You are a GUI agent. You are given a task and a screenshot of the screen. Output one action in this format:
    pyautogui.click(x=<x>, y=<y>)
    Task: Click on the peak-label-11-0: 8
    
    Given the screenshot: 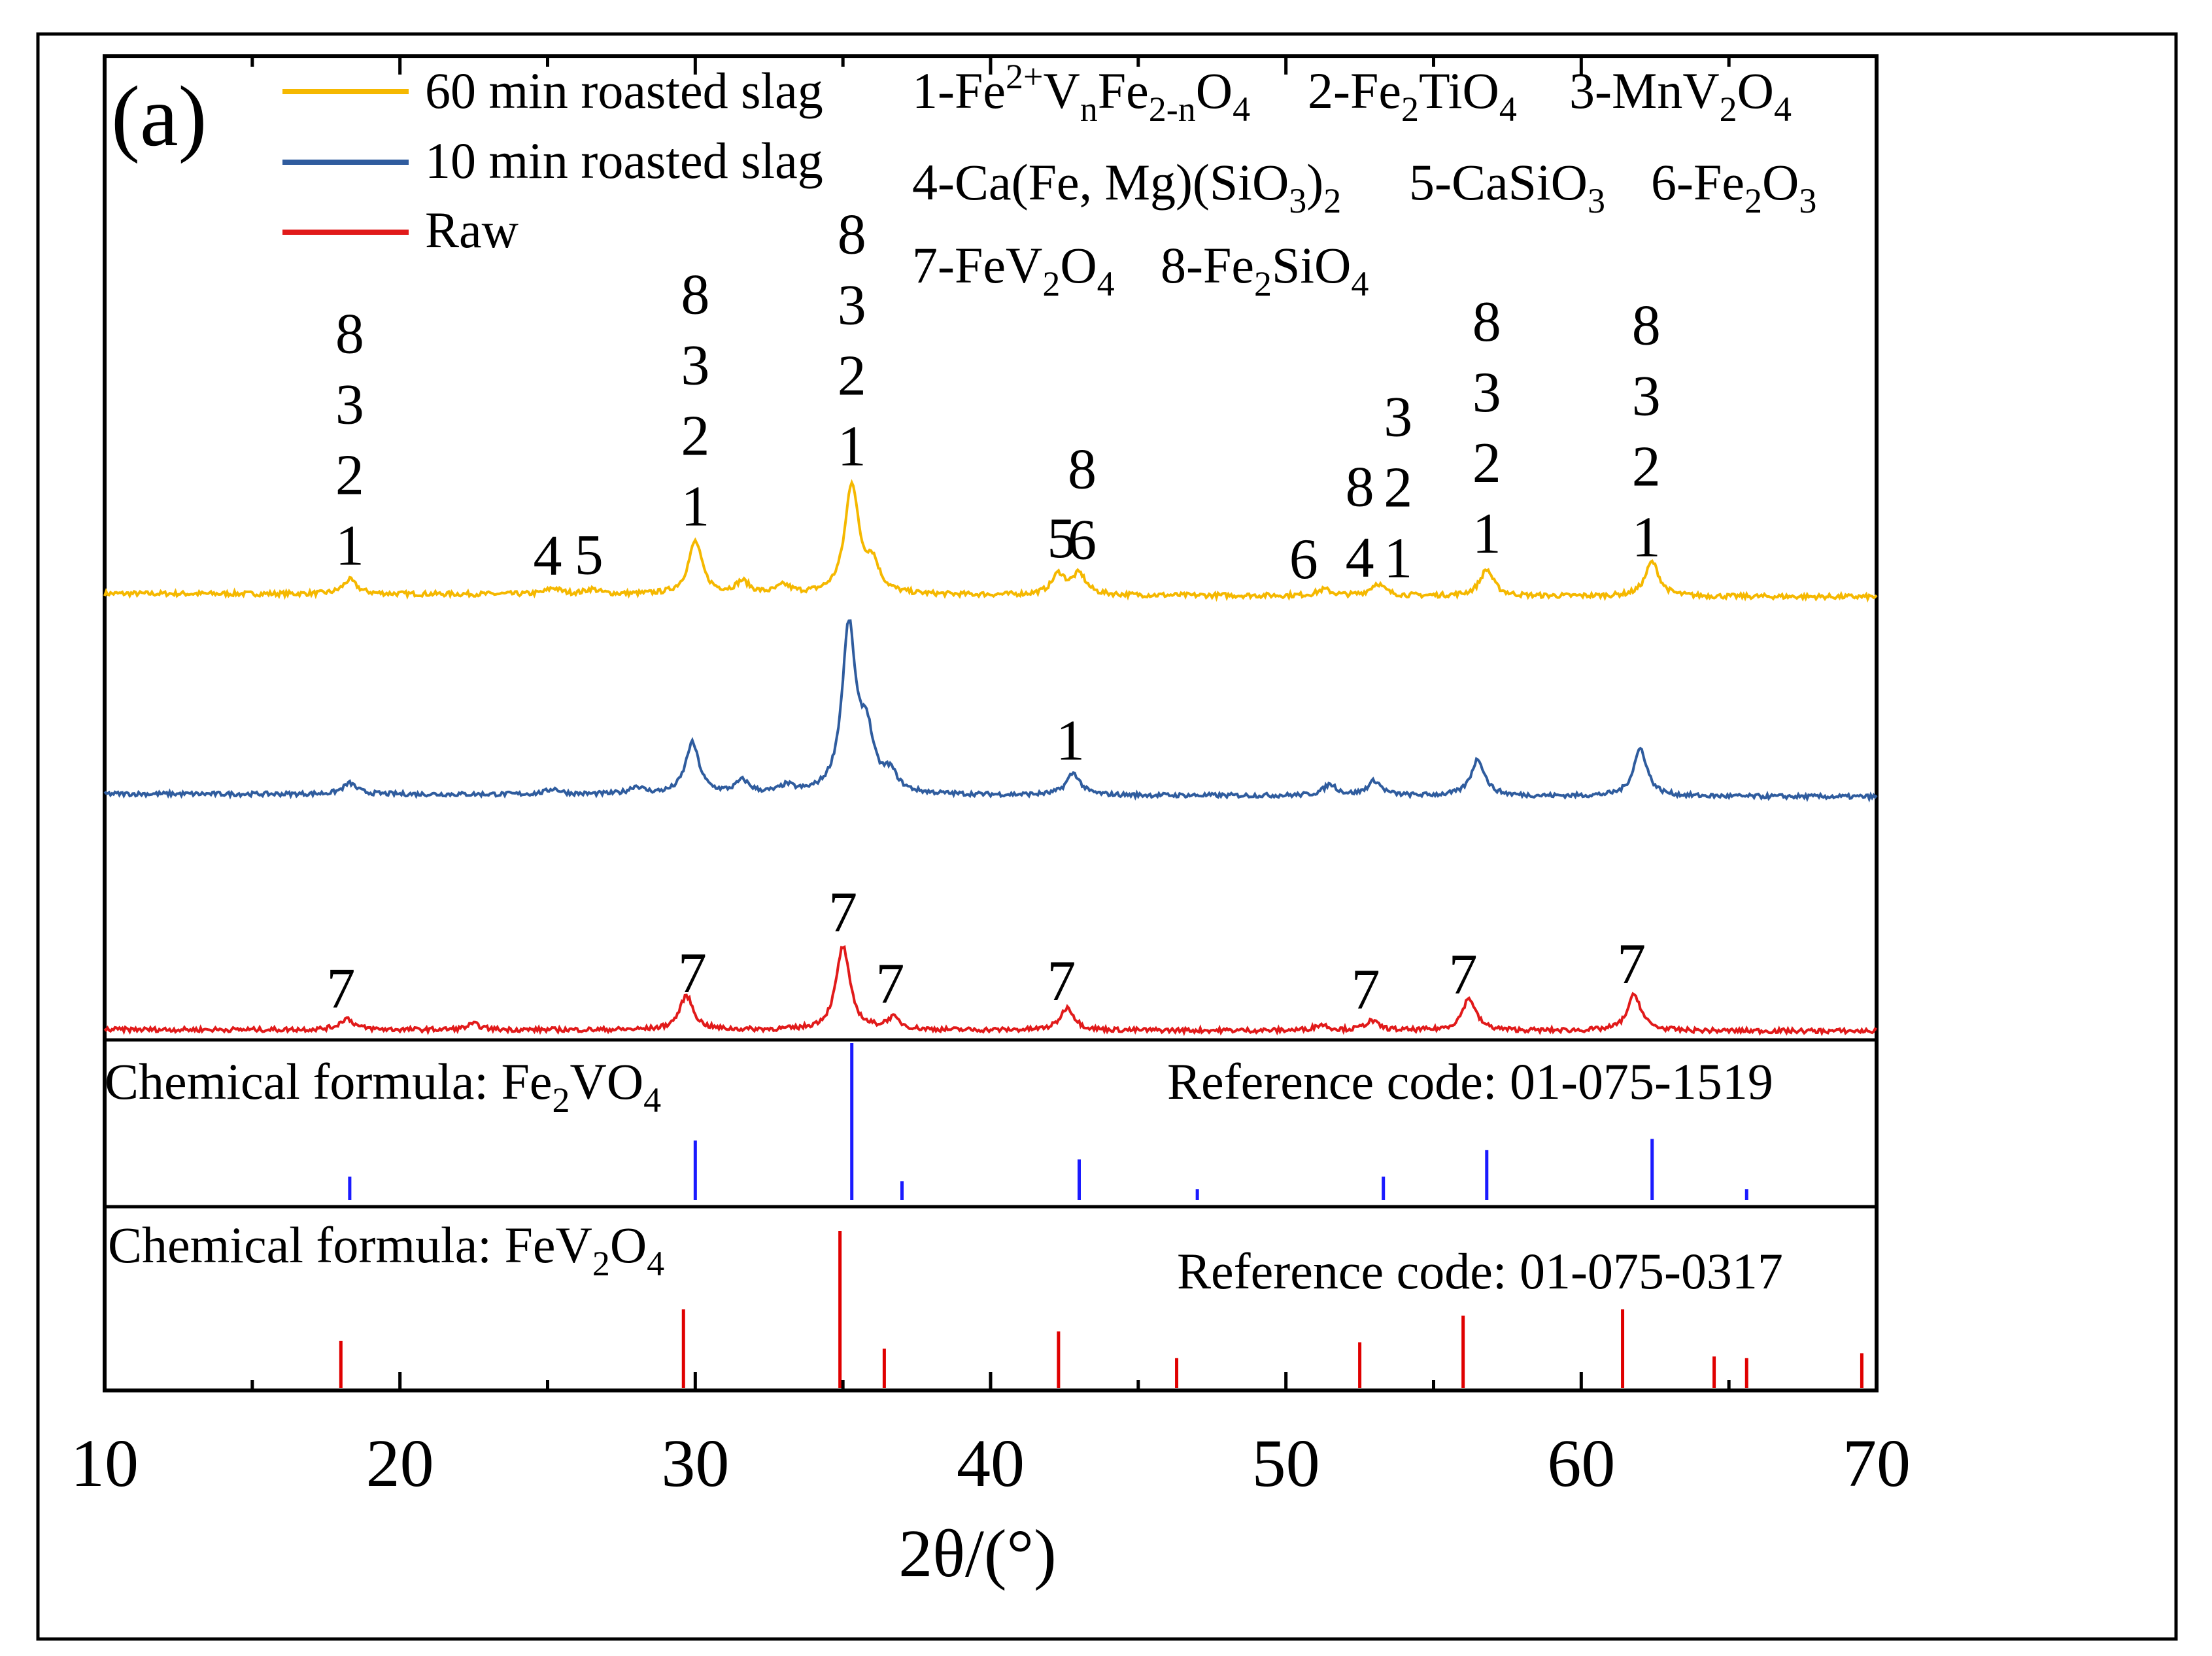 What is the action you would take?
    pyautogui.click(x=1646, y=326)
    